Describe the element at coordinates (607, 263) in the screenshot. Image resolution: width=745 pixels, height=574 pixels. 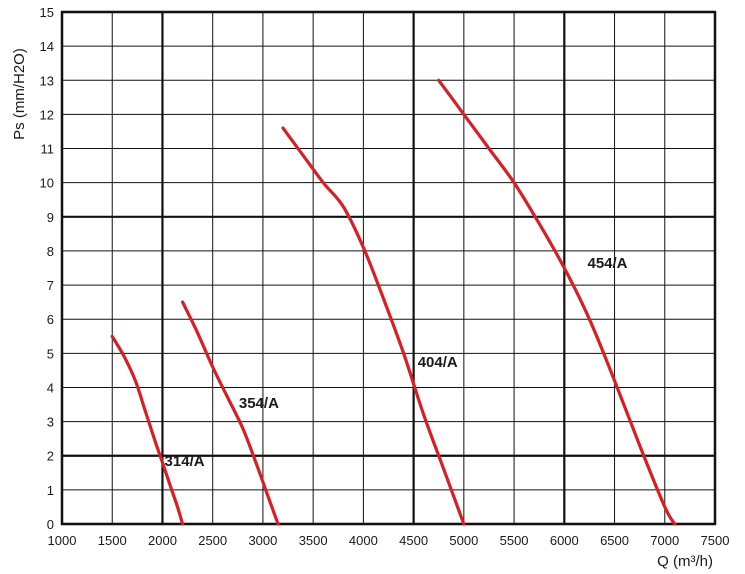
I see `series-label: 454/A` at that location.